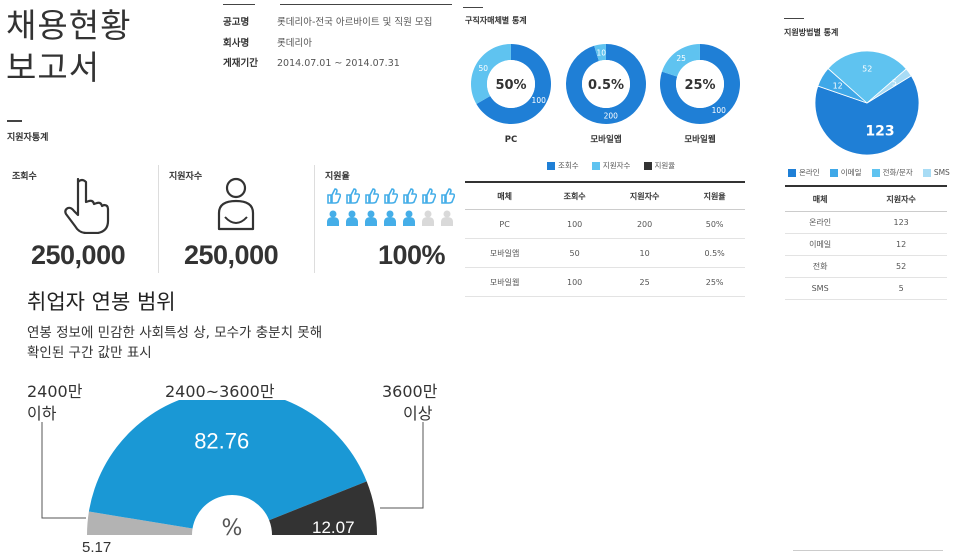 Image resolution: width=979 pixels, height=555 pixels. I want to click on table-cell: 200, so click(644, 224).